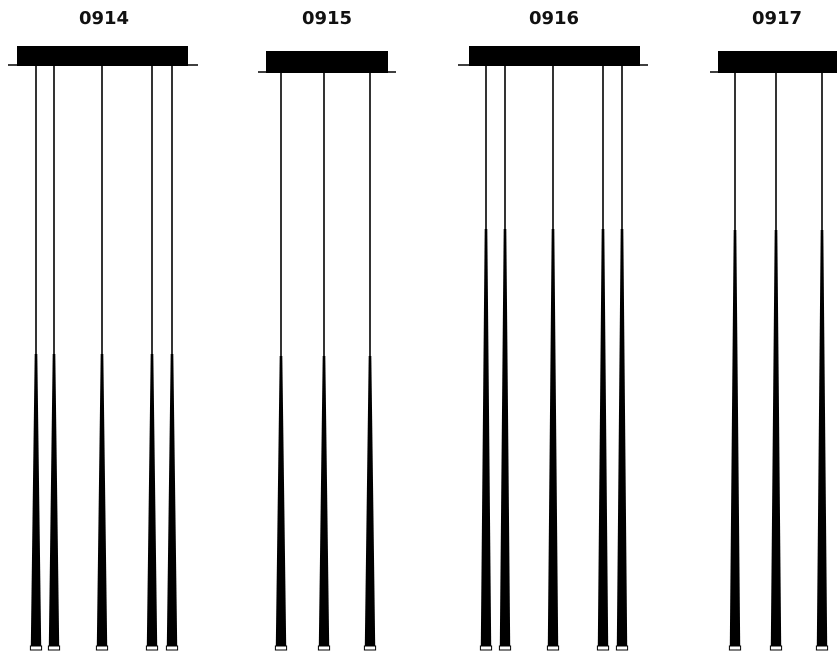 This screenshot has width=837, height=651. I want to click on model-label-0915: 0915, so click(327, 18).